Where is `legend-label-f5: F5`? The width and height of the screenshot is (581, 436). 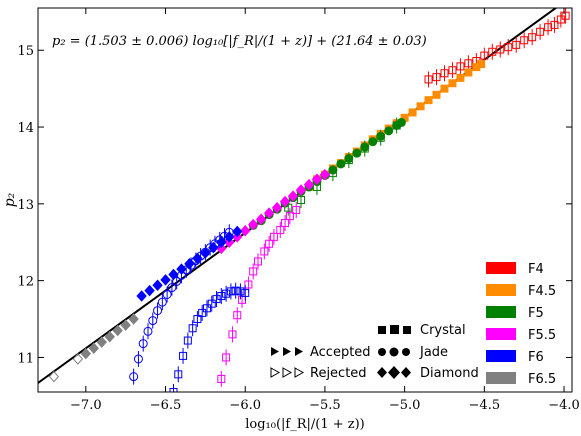
legend-label-f5: F5 is located at coordinates (536, 313).